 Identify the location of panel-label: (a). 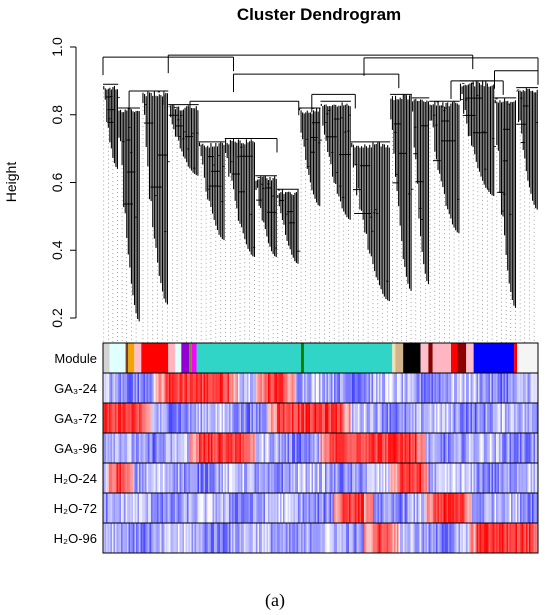
(275, 600).